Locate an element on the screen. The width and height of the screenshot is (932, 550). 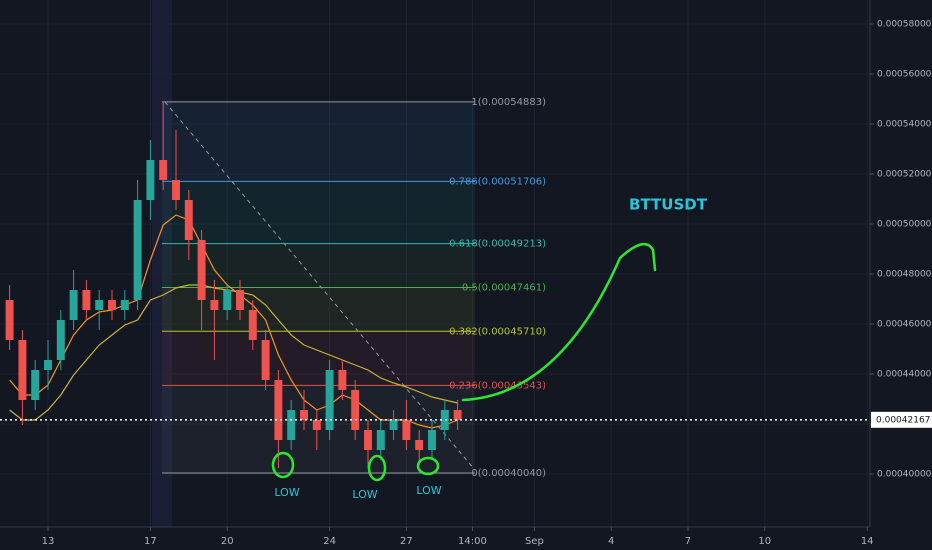
arrow-curve is located at coordinates (541, 329).